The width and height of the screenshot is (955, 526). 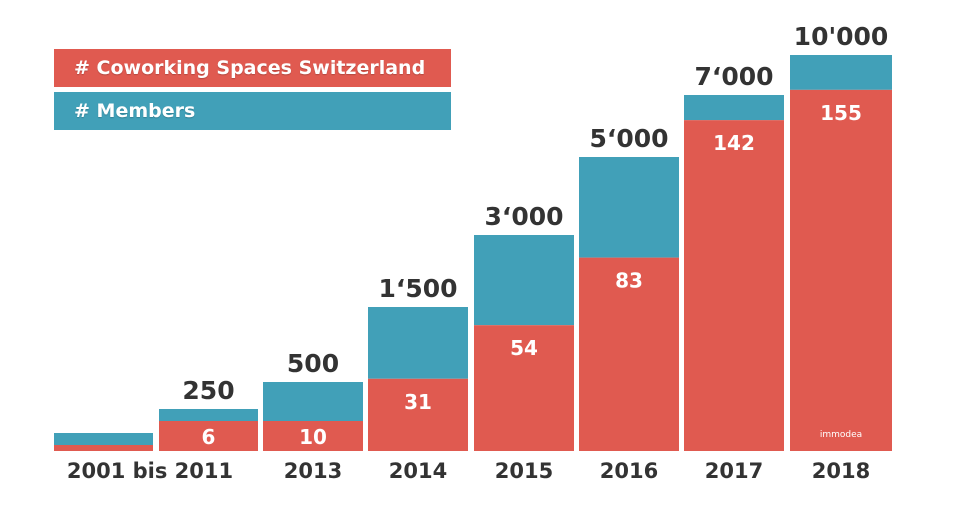 I want to click on legend-coworking-spaces: # Coworking Spaces Switzerland, so click(x=252, y=68).